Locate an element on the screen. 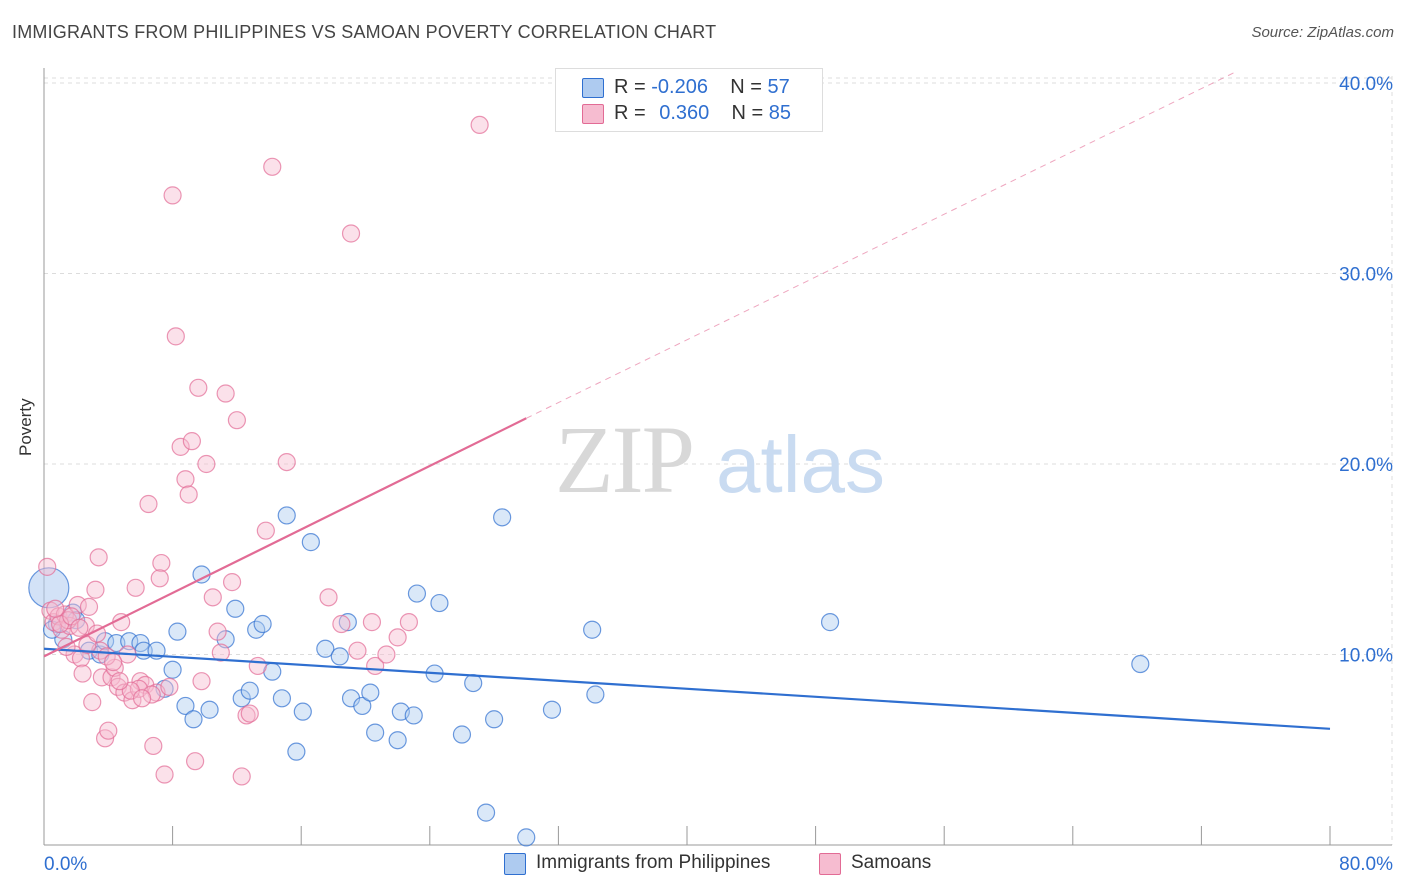 The height and width of the screenshot is (892, 1406). y-tick-label: 20.0% is located at coordinates (1366, 465).